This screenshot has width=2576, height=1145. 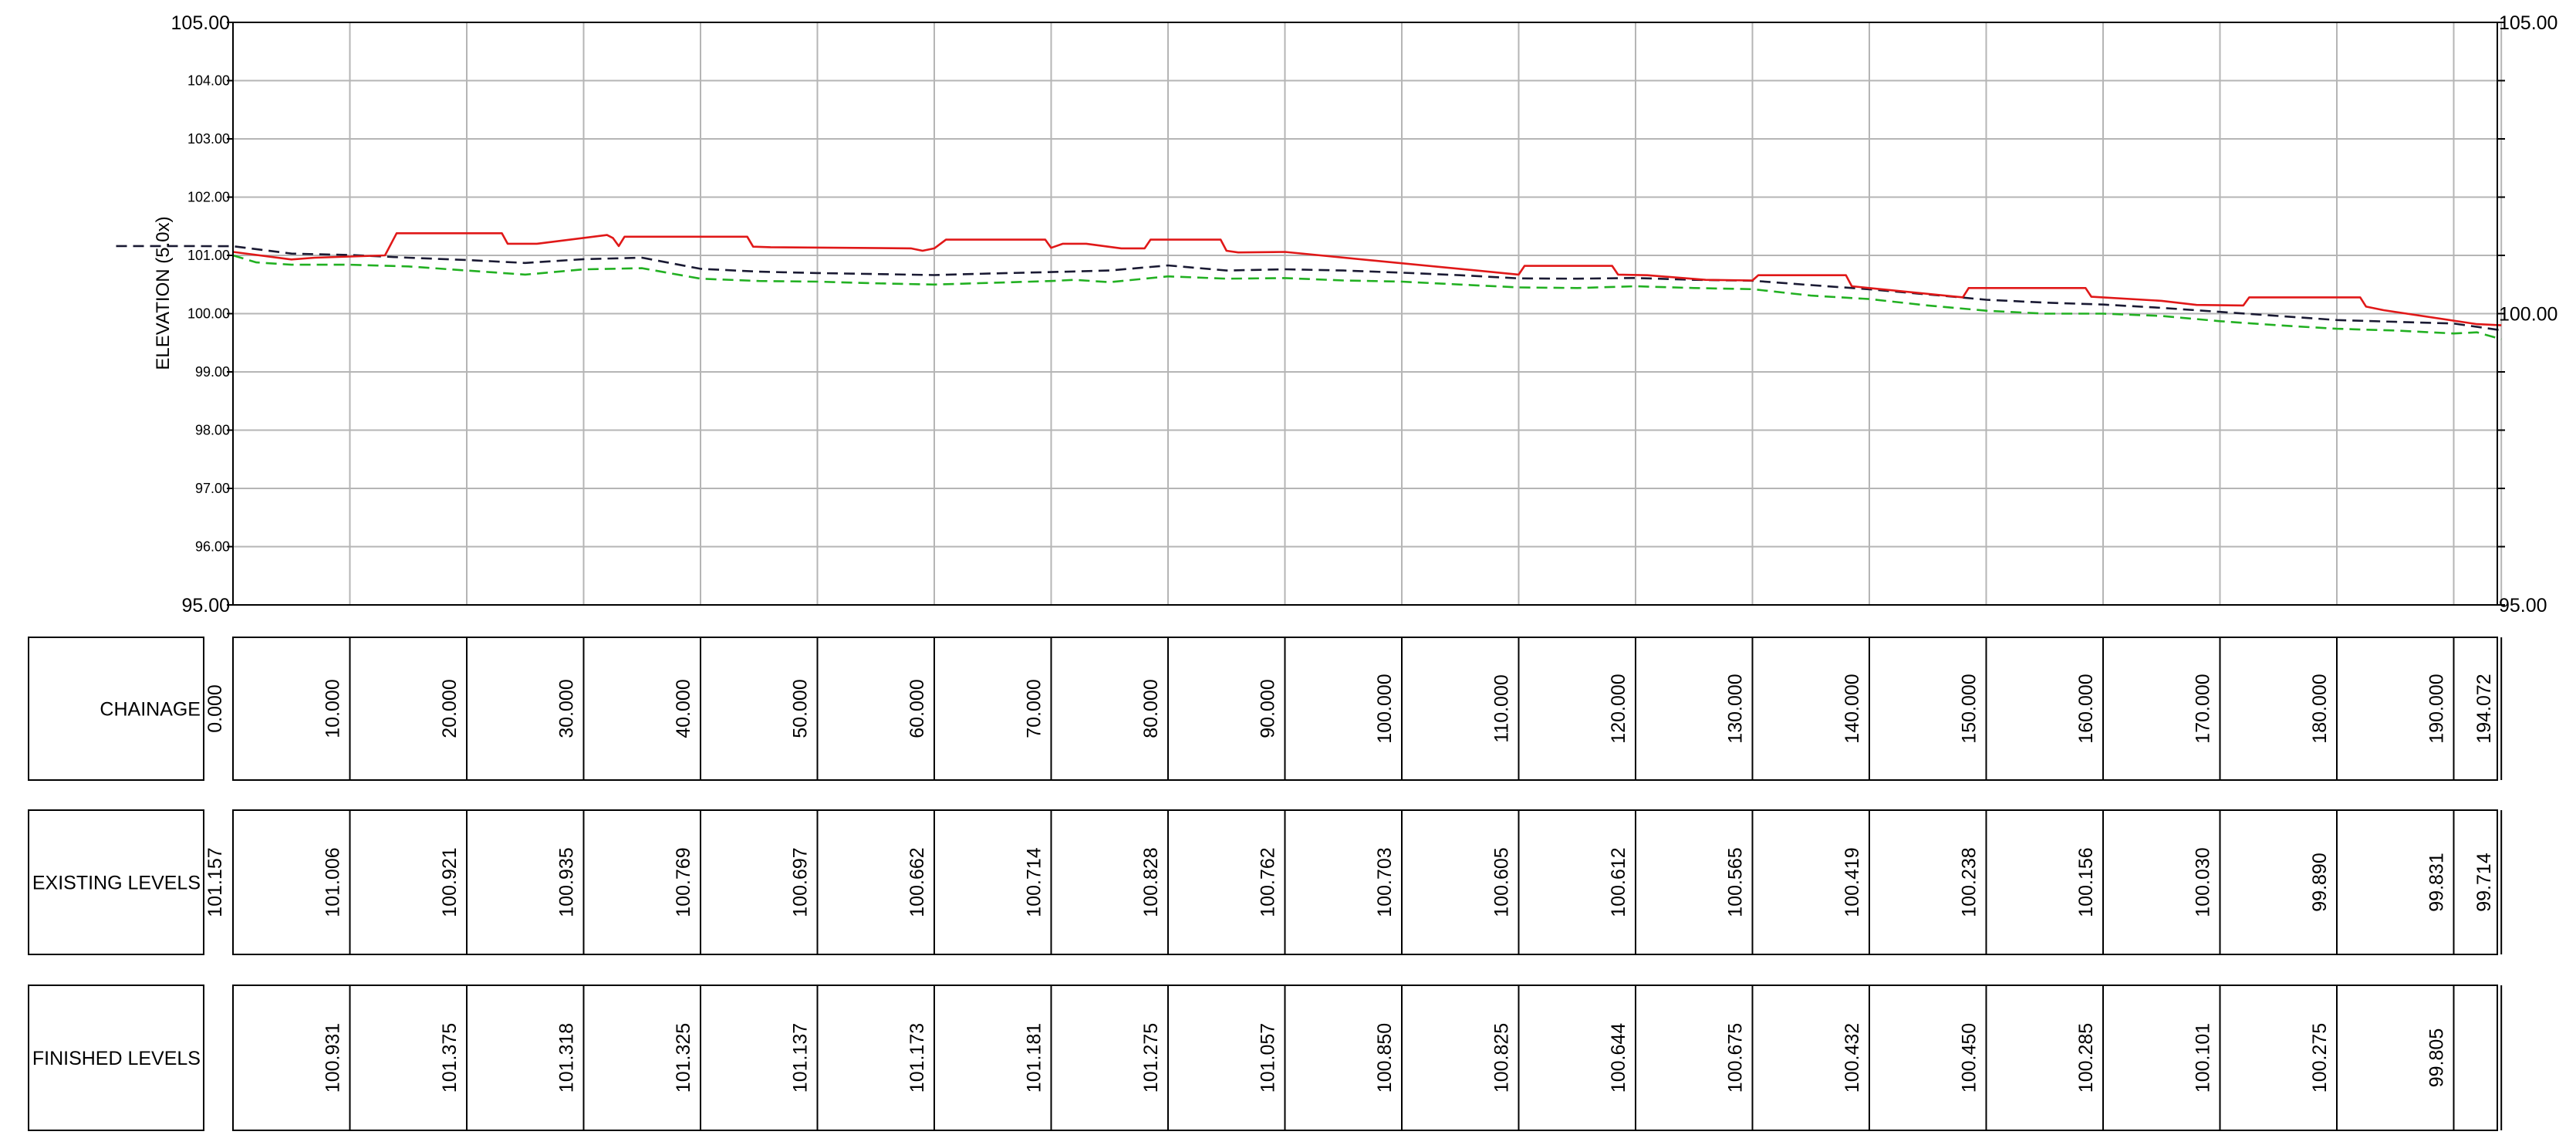 I want to click on y-tick-label: 97.00, so click(x=212, y=489).